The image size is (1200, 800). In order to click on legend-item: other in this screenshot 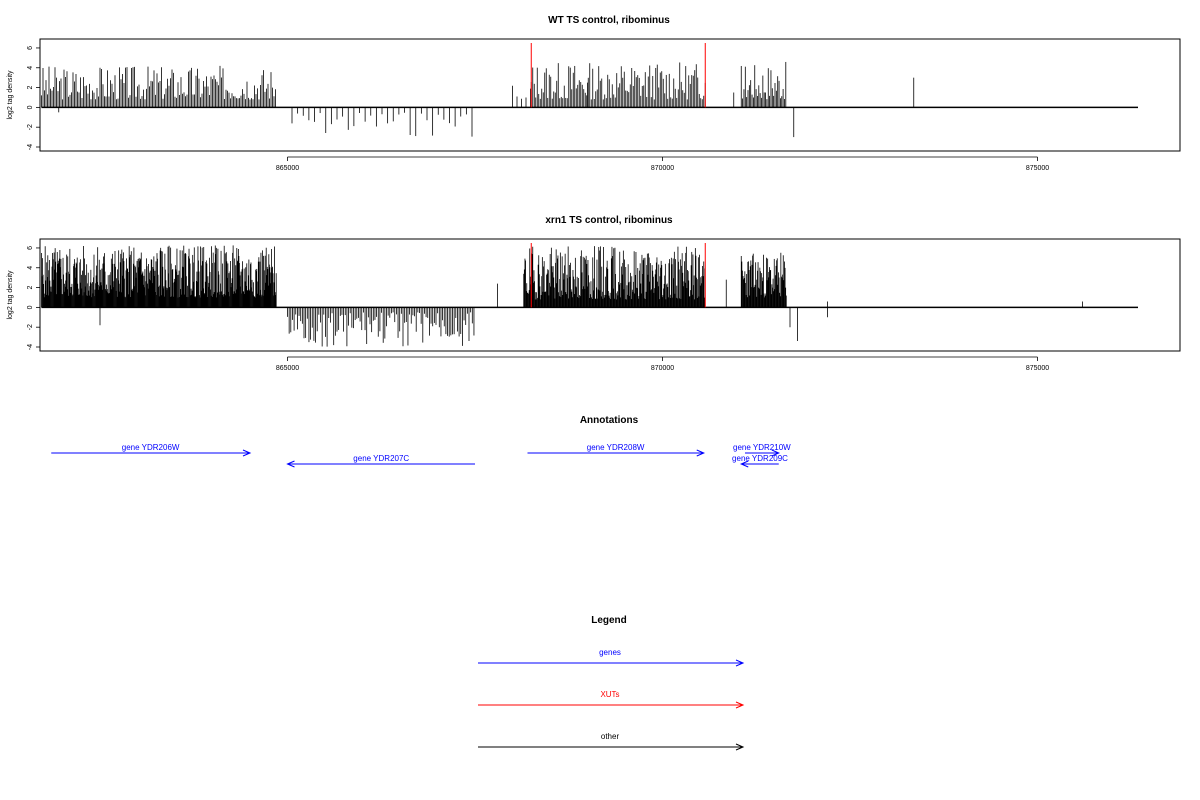, I will do `click(611, 741)`.